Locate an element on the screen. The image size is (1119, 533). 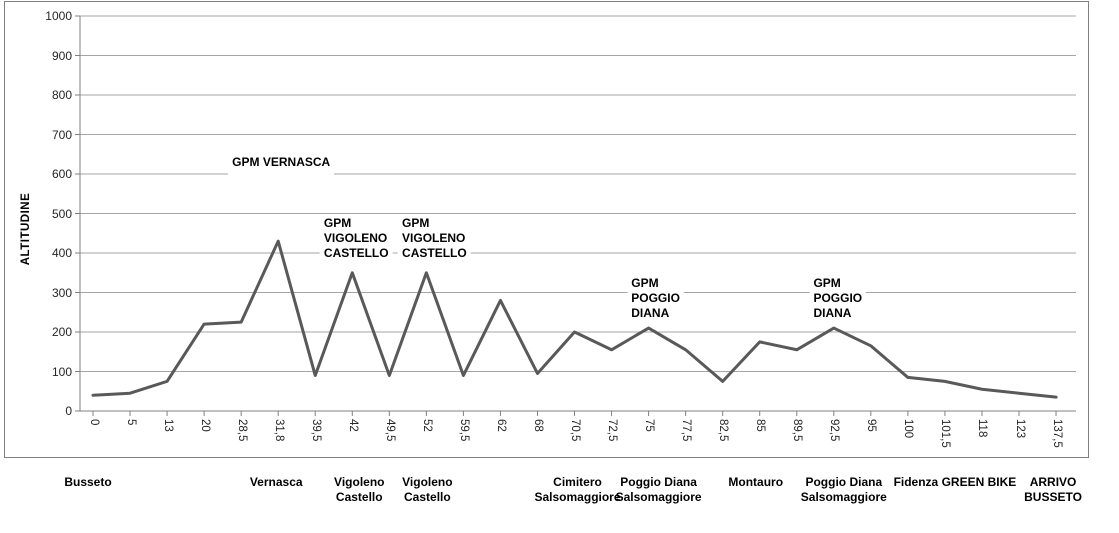
x-tick-label: 5 is located at coordinates (130, 422).